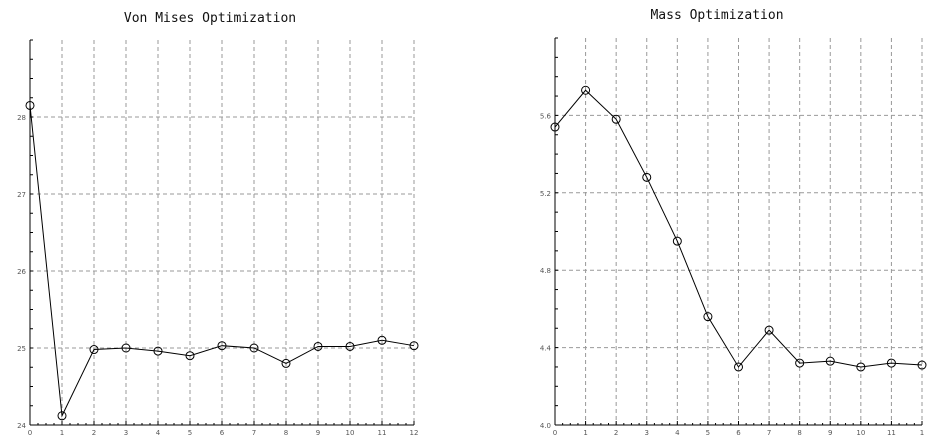  I want to click on von-mises-y-tick-label: 26, so click(21, 272).